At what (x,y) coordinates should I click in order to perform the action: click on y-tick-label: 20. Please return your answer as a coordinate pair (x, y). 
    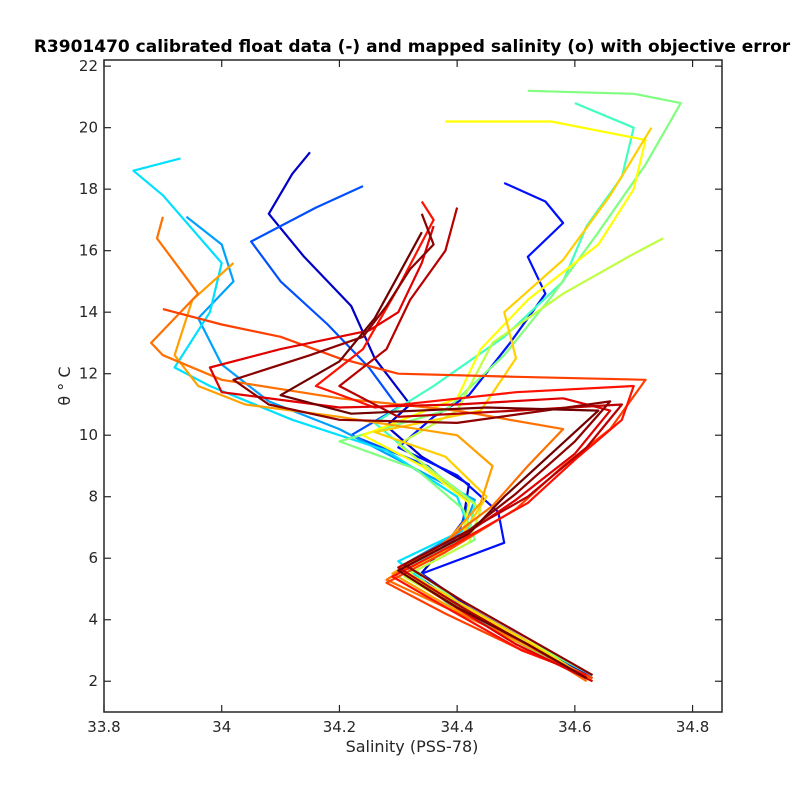
    Looking at the image, I should click on (88, 128).